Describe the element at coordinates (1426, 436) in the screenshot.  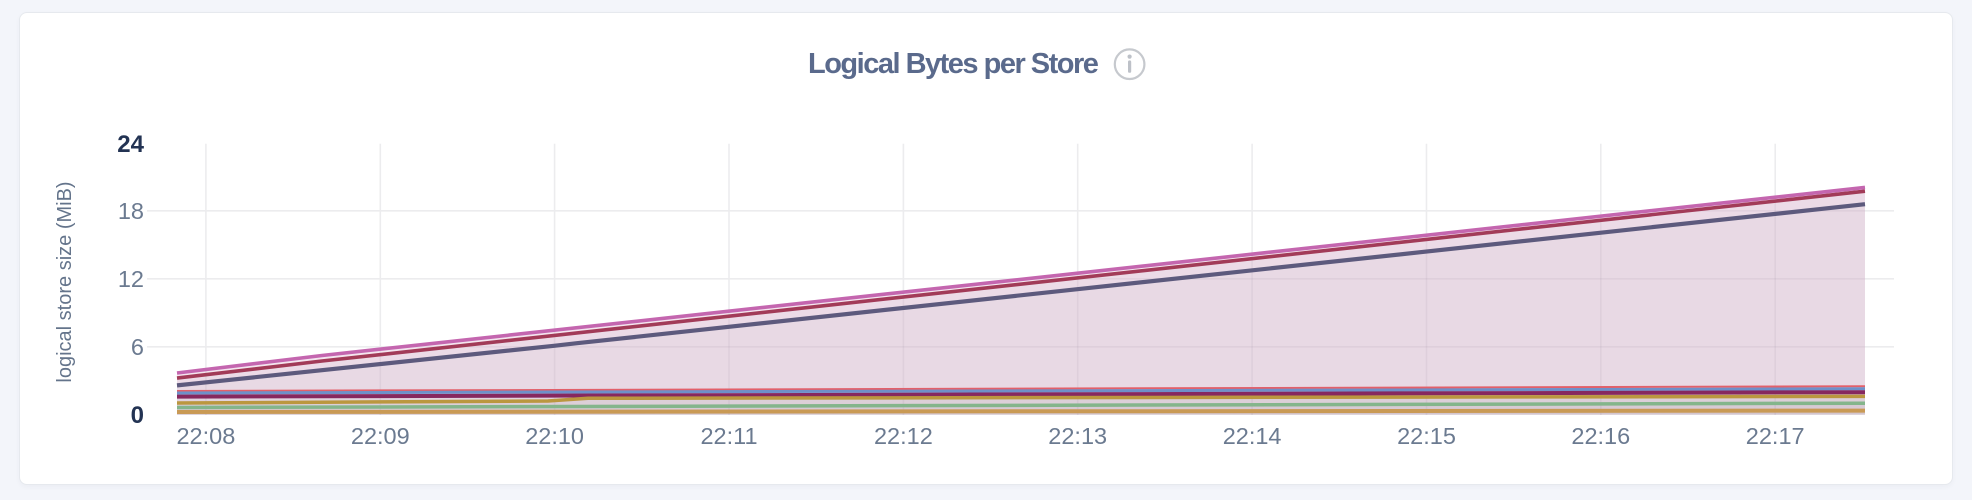
I see `svg-text: 22:15` at that location.